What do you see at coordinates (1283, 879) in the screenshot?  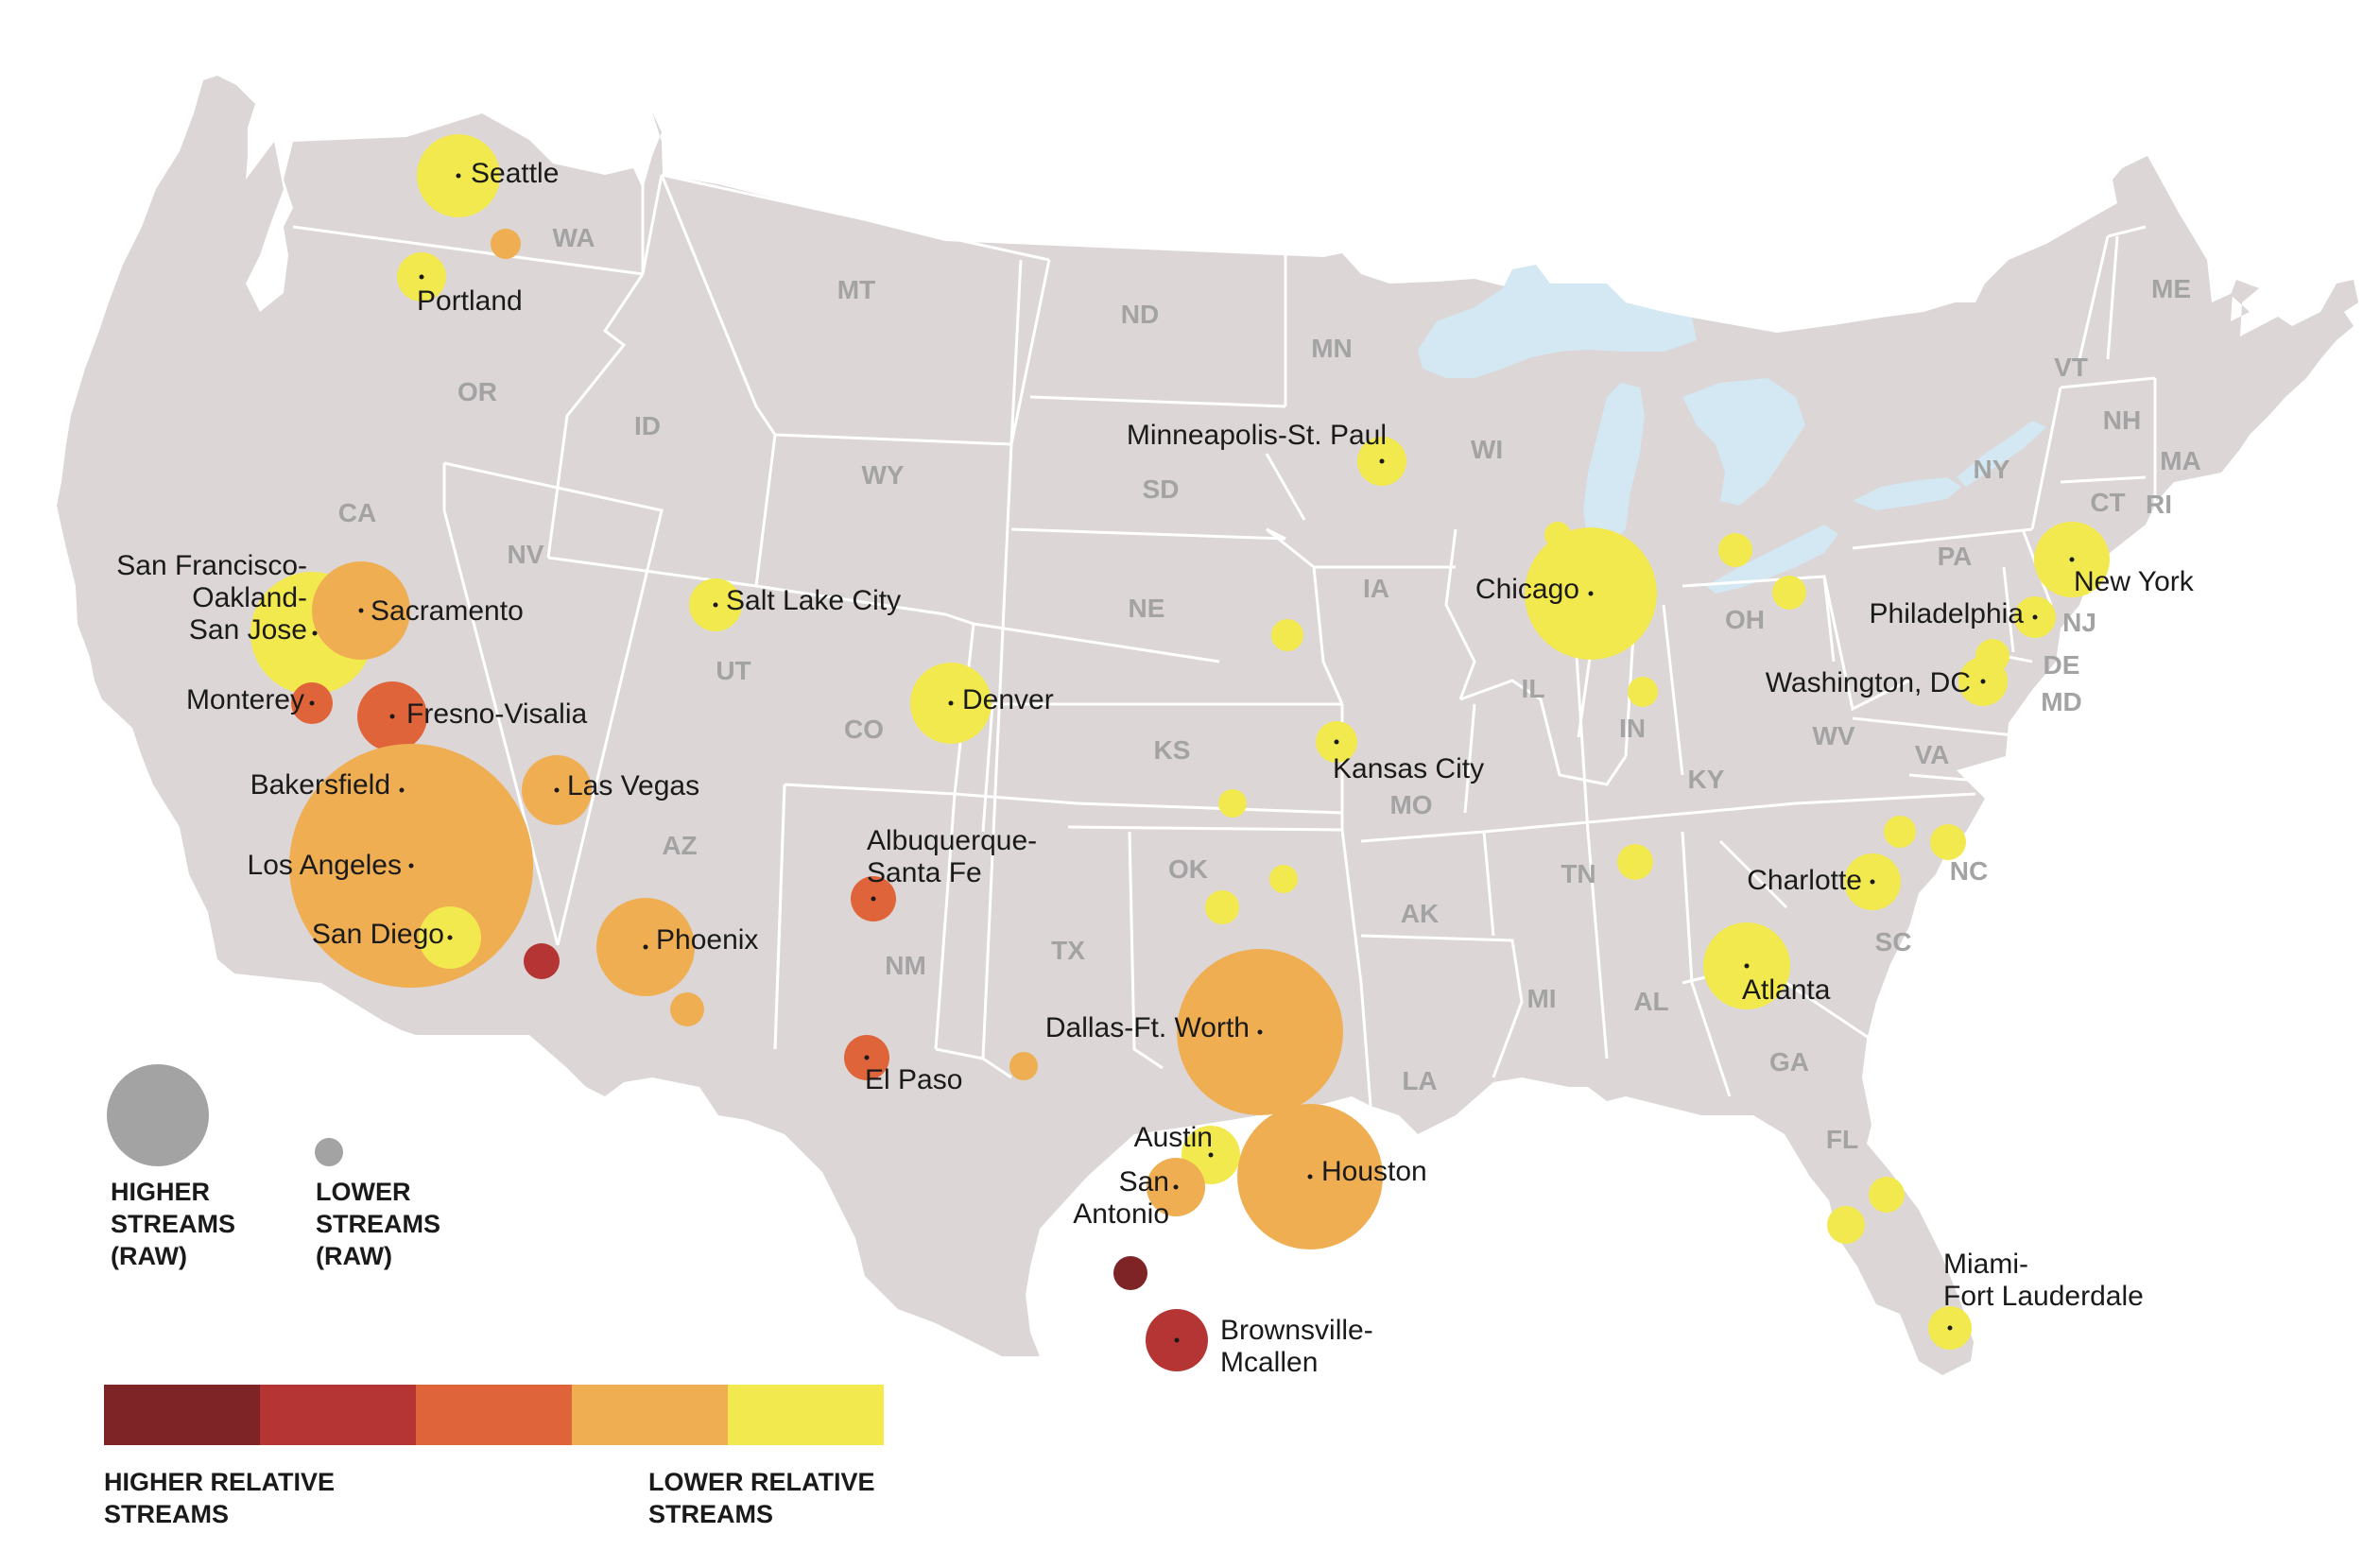 I see `market-bubble-ok-north` at bounding box center [1283, 879].